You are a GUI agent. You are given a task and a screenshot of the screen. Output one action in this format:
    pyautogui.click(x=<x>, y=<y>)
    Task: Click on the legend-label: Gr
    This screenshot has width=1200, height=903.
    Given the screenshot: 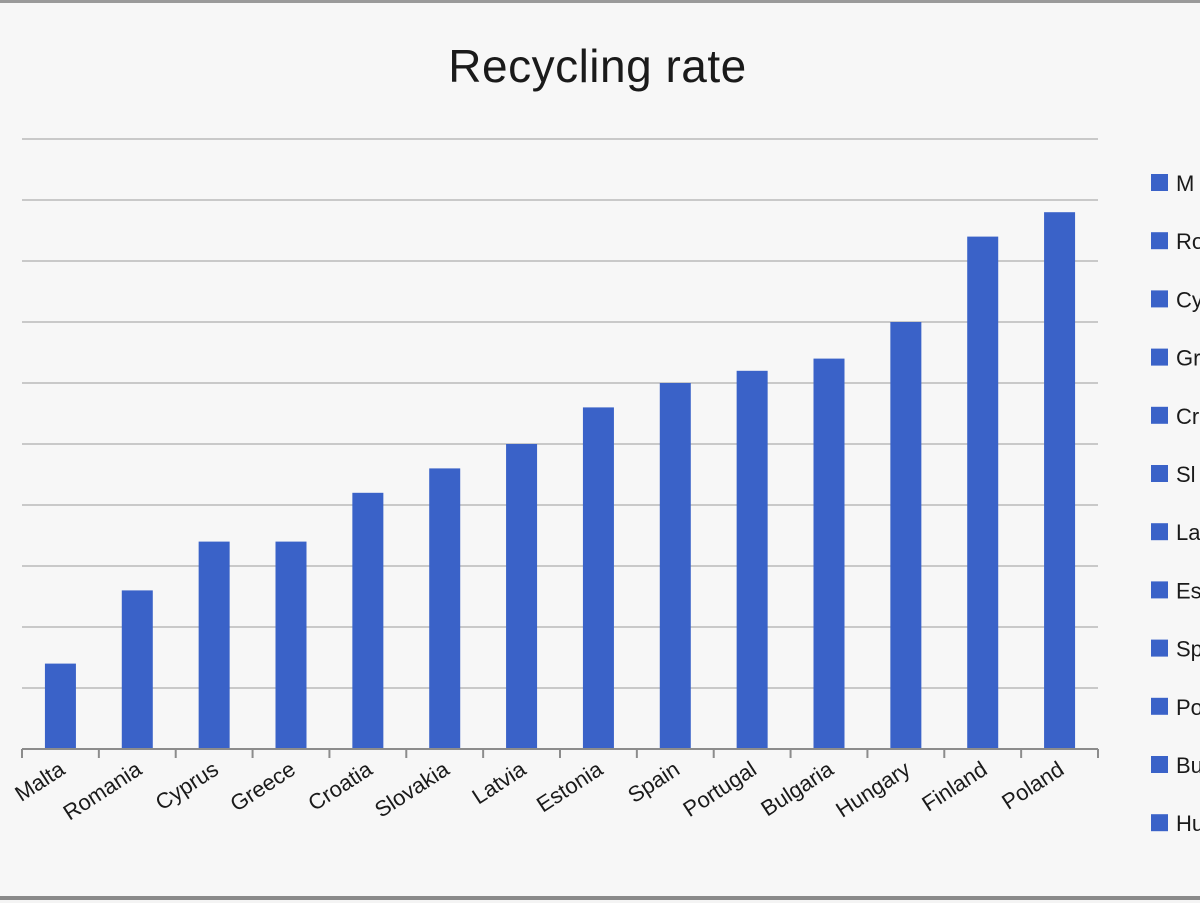 What is the action you would take?
    pyautogui.click(x=1188, y=358)
    